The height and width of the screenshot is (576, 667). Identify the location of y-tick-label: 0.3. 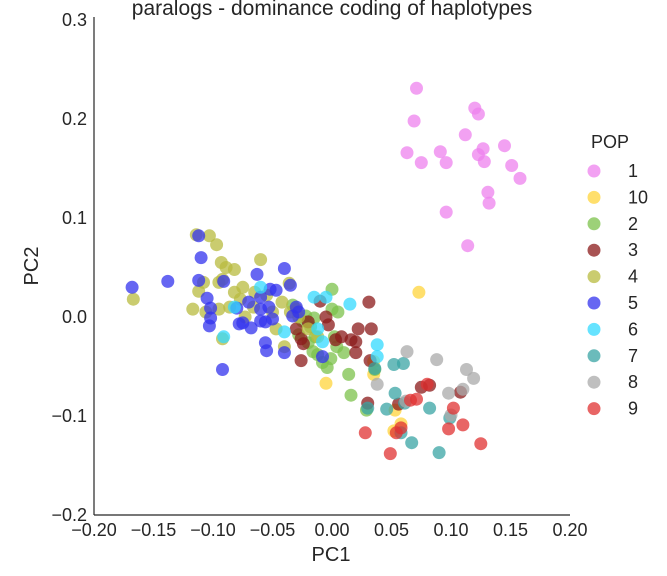
(74, 20).